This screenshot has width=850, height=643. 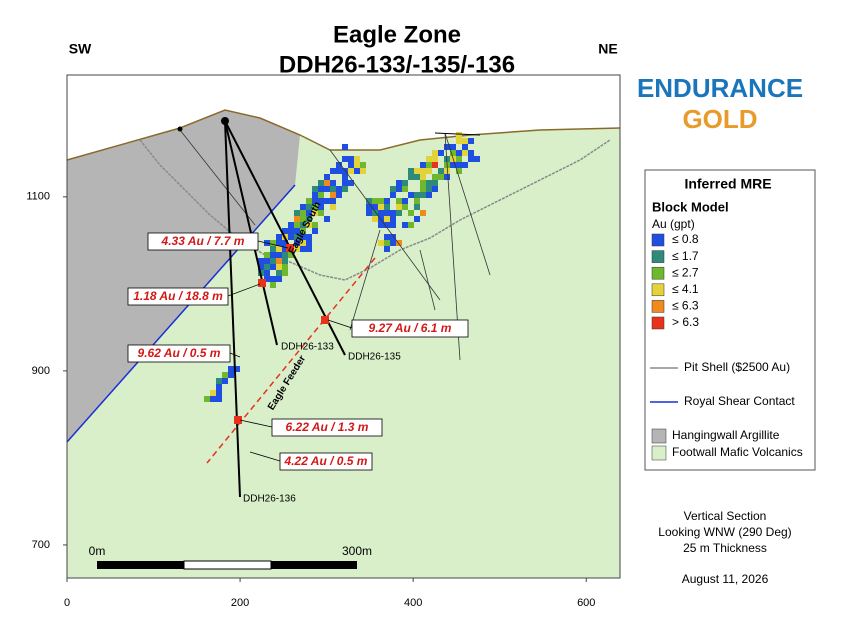 I want to click on intercept-label: 9.62 Au / 0.5 m, so click(x=179, y=353).